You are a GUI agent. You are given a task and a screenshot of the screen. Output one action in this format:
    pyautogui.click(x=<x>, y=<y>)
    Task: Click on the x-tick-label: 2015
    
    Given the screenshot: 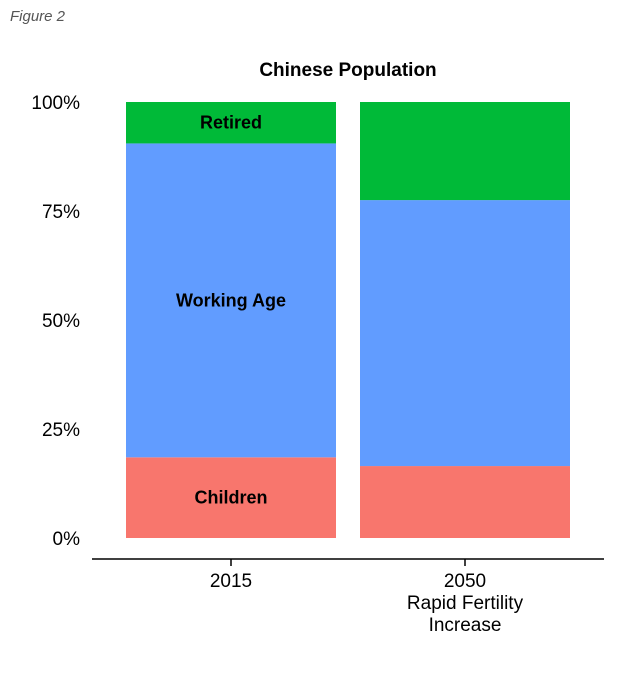 What is the action you would take?
    pyautogui.click(x=231, y=581)
    